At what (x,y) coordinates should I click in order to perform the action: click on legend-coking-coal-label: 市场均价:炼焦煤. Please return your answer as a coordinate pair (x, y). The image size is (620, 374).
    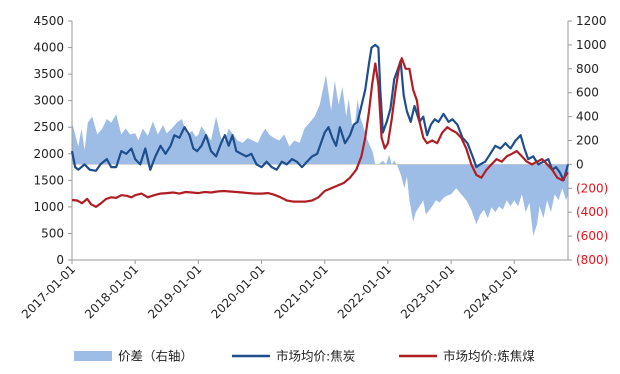
    Looking at the image, I should click on (489, 356).